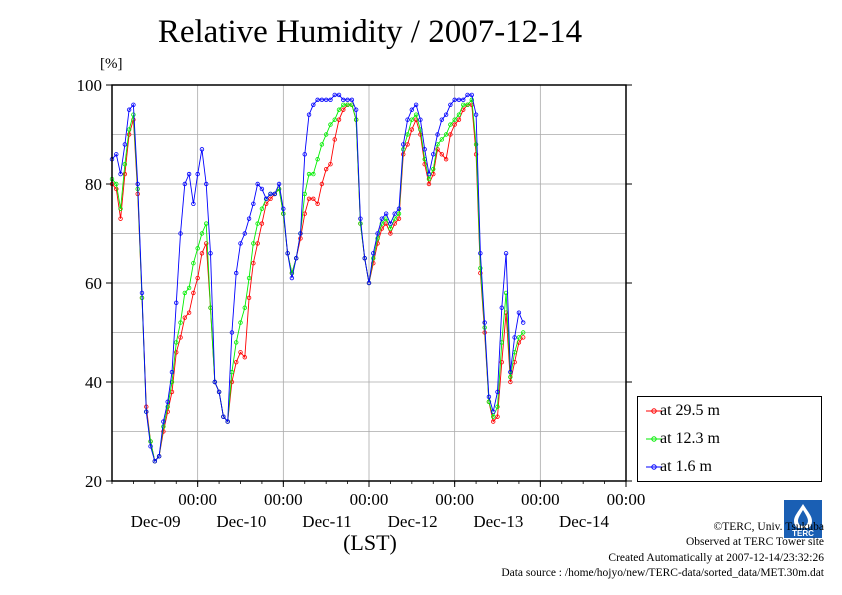 This screenshot has height=595, width=842. What do you see at coordinates (156, 521) in the screenshot?
I see `x-tick-date: Dec-09` at bounding box center [156, 521].